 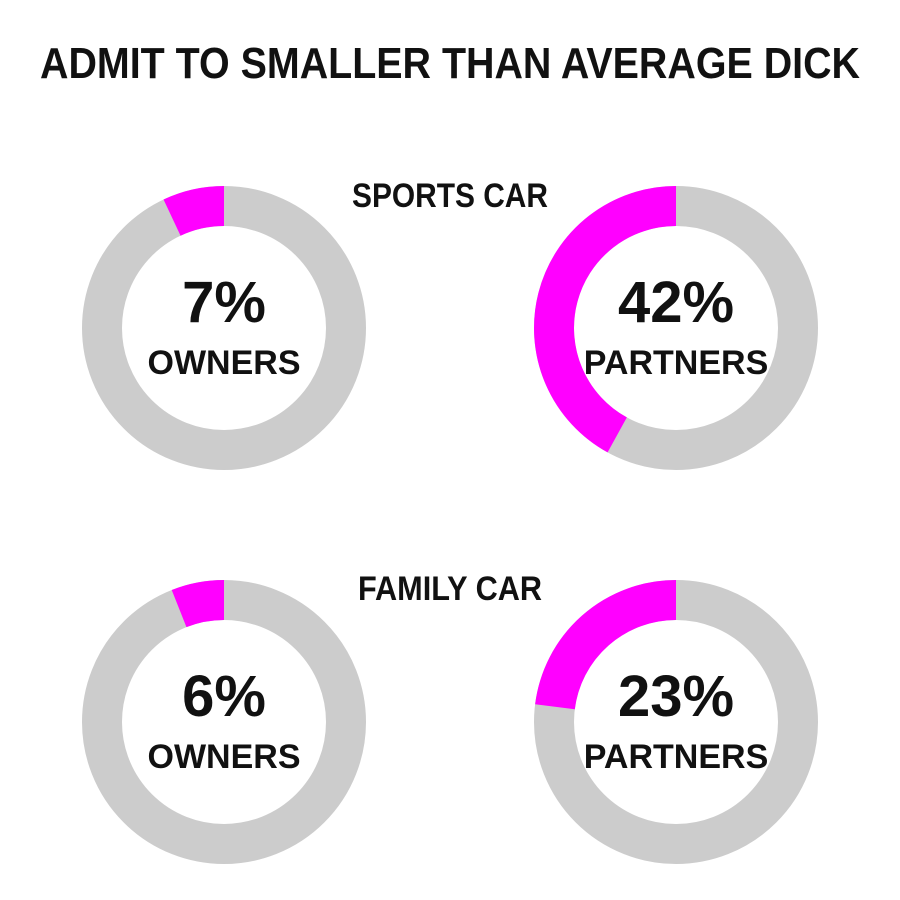 I want to click on donut-value-label: 42%, so click(x=676, y=302).